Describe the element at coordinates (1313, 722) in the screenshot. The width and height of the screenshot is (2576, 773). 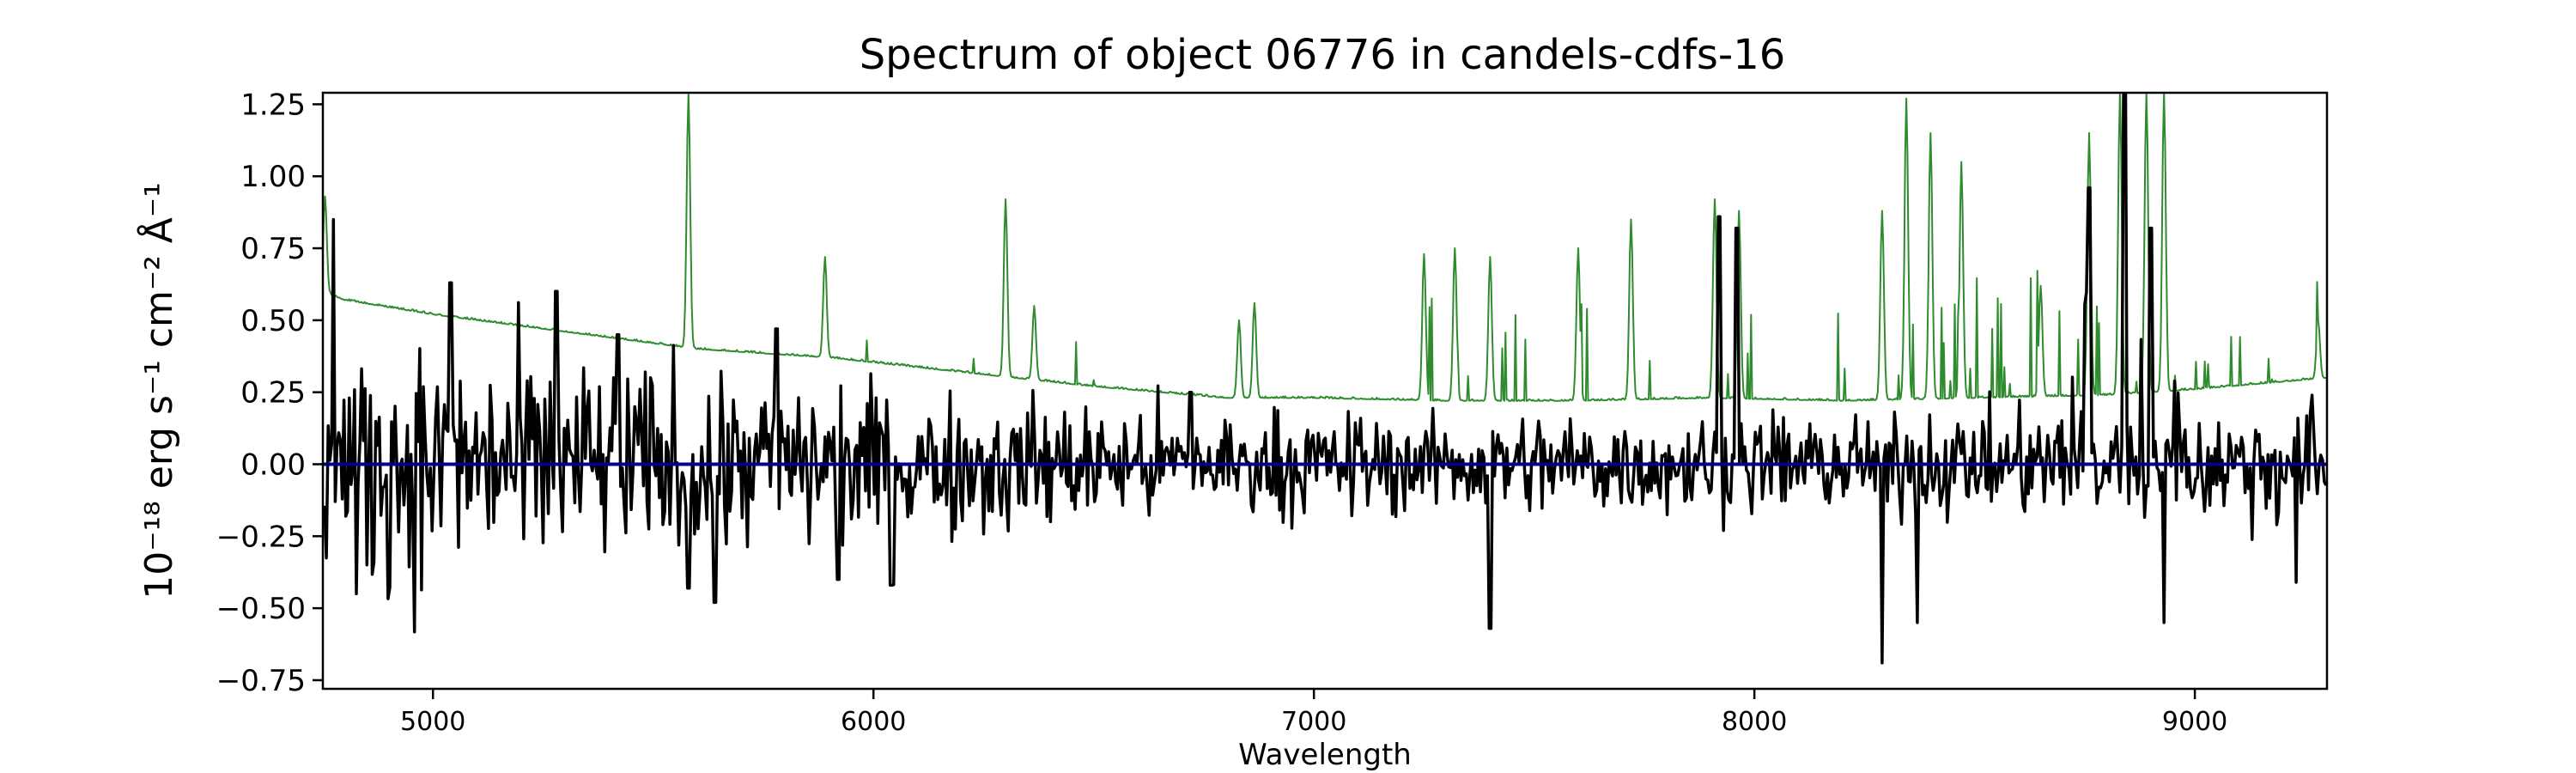
I see `x-tick-label: 7000` at that location.